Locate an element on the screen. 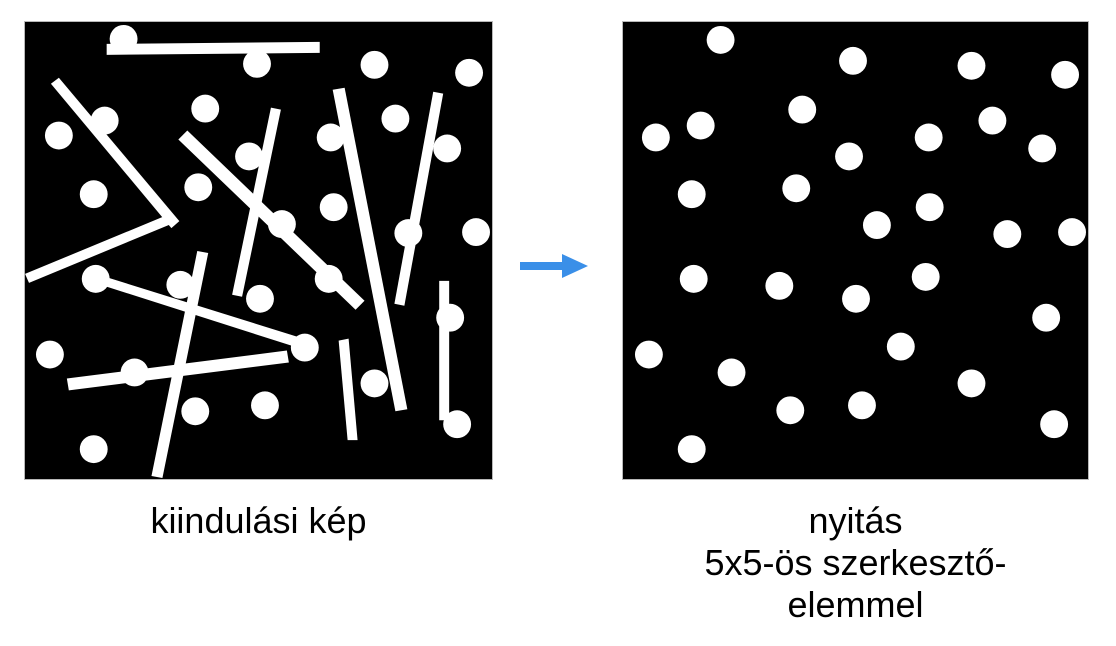  original-image-caption: kiindulási kép is located at coordinates (258, 521).